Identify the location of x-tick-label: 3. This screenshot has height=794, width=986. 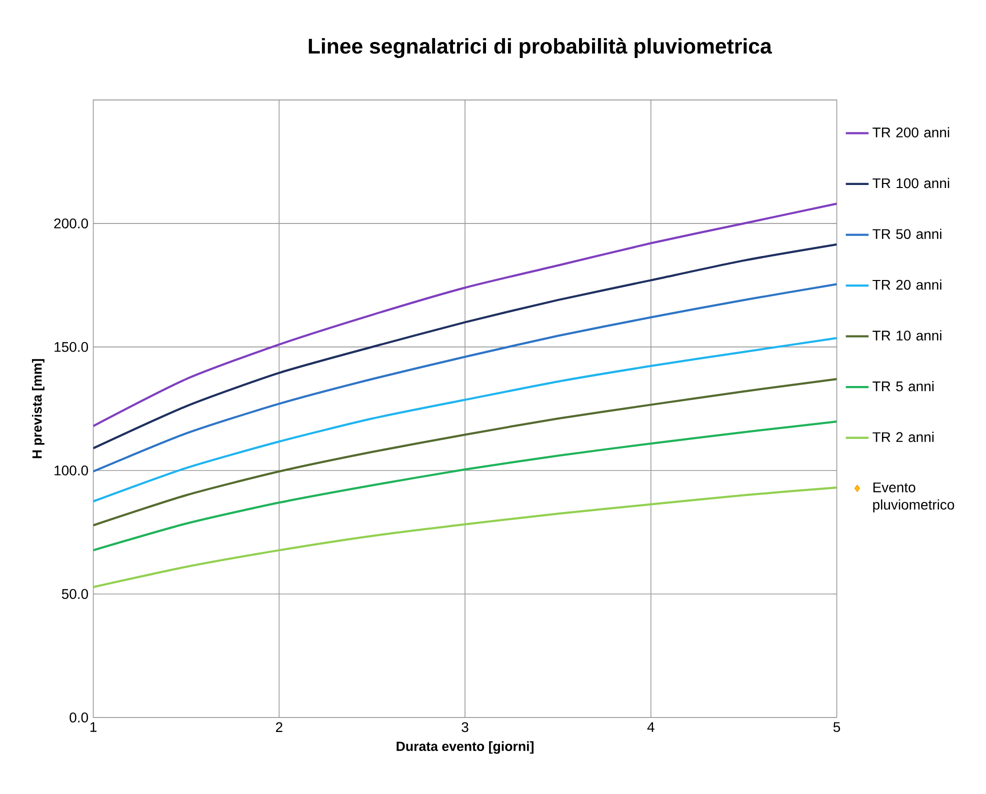
(465, 727).